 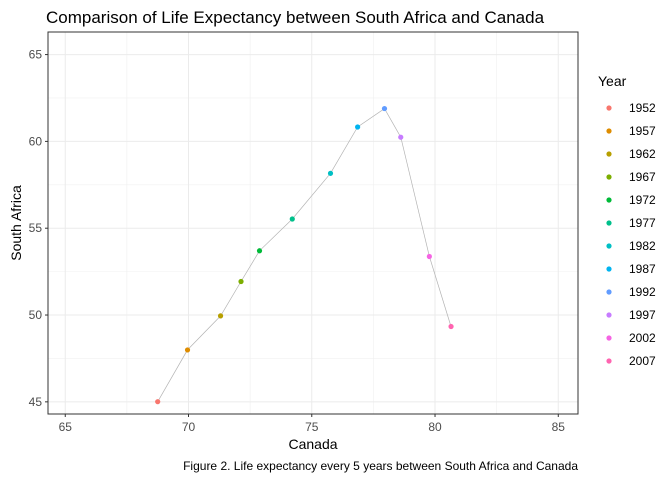 What do you see at coordinates (189, 427) in the screenshot?
I see `x-tick-label: 70` at bounding box center [189, 427].